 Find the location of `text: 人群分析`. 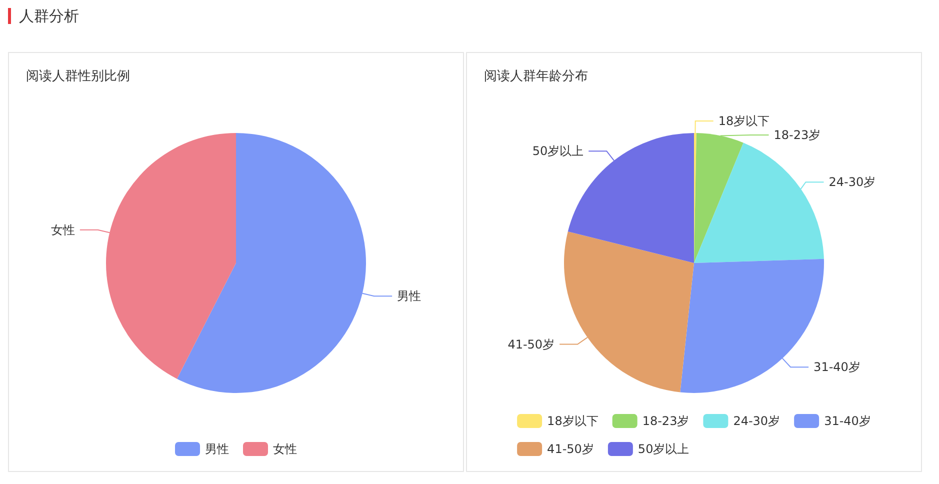

text: 人群分析 is located at coordinates (469, 16).